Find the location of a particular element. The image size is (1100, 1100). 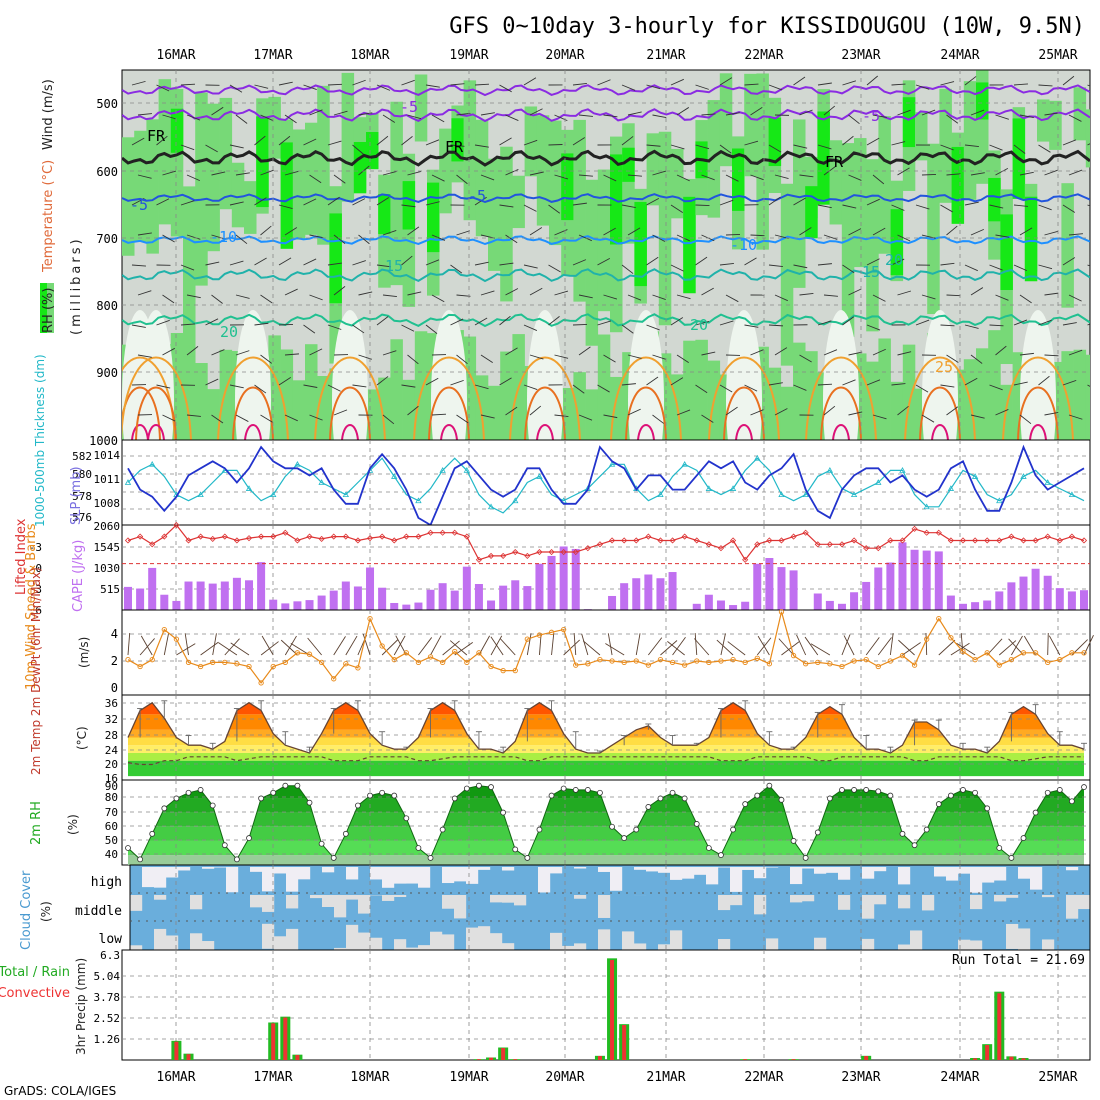

cape-top-tick: 2060 is located at coordinates (107, 526).